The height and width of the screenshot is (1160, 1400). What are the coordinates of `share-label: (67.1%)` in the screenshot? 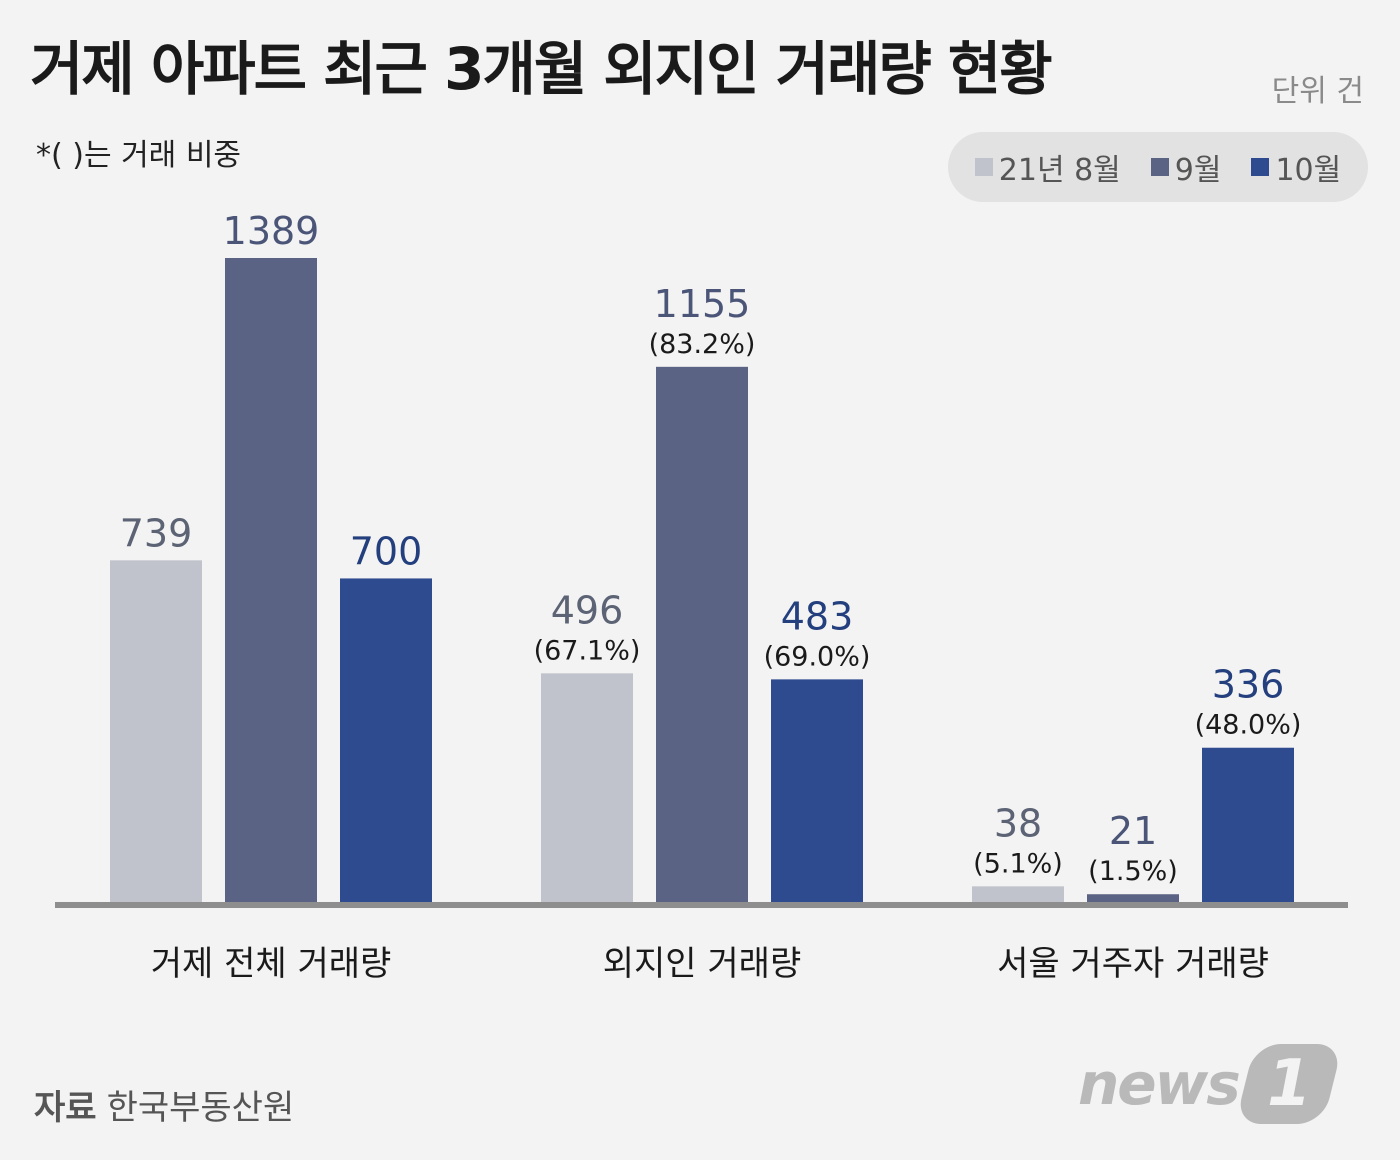 It's located at (587, 650).